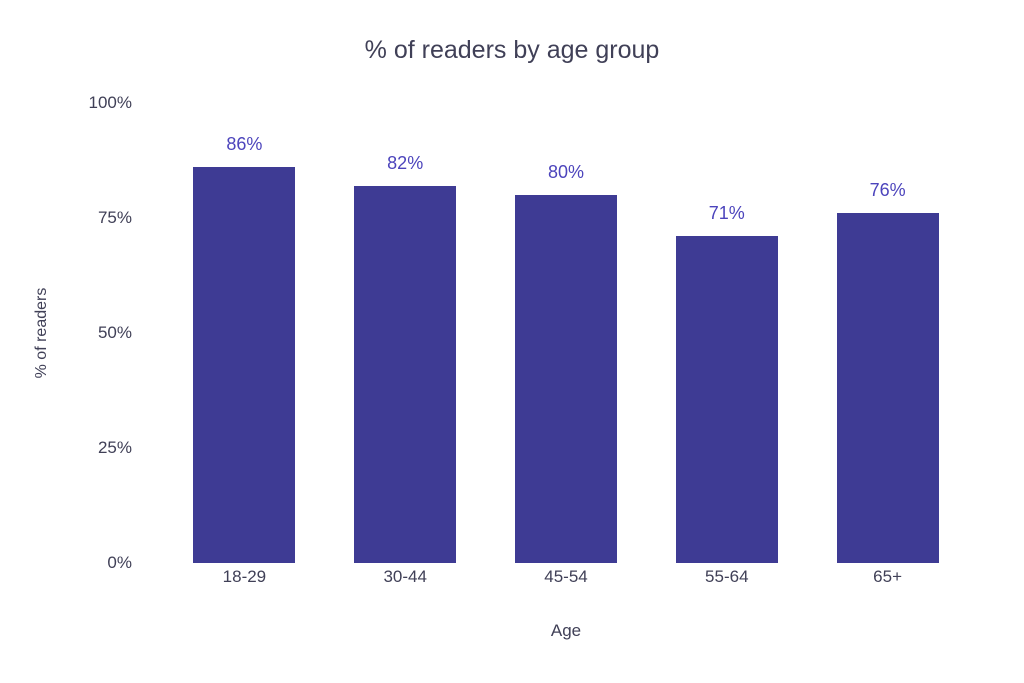 This screenshot has width=1024, height=683. I want to click on y-tick-label: 100%, so click(110, 102).